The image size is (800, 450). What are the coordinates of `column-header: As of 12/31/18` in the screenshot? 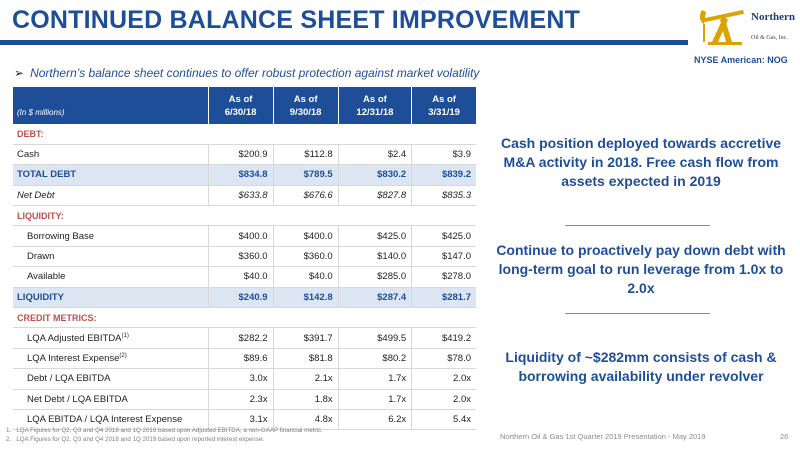 It's located at (375, 105).